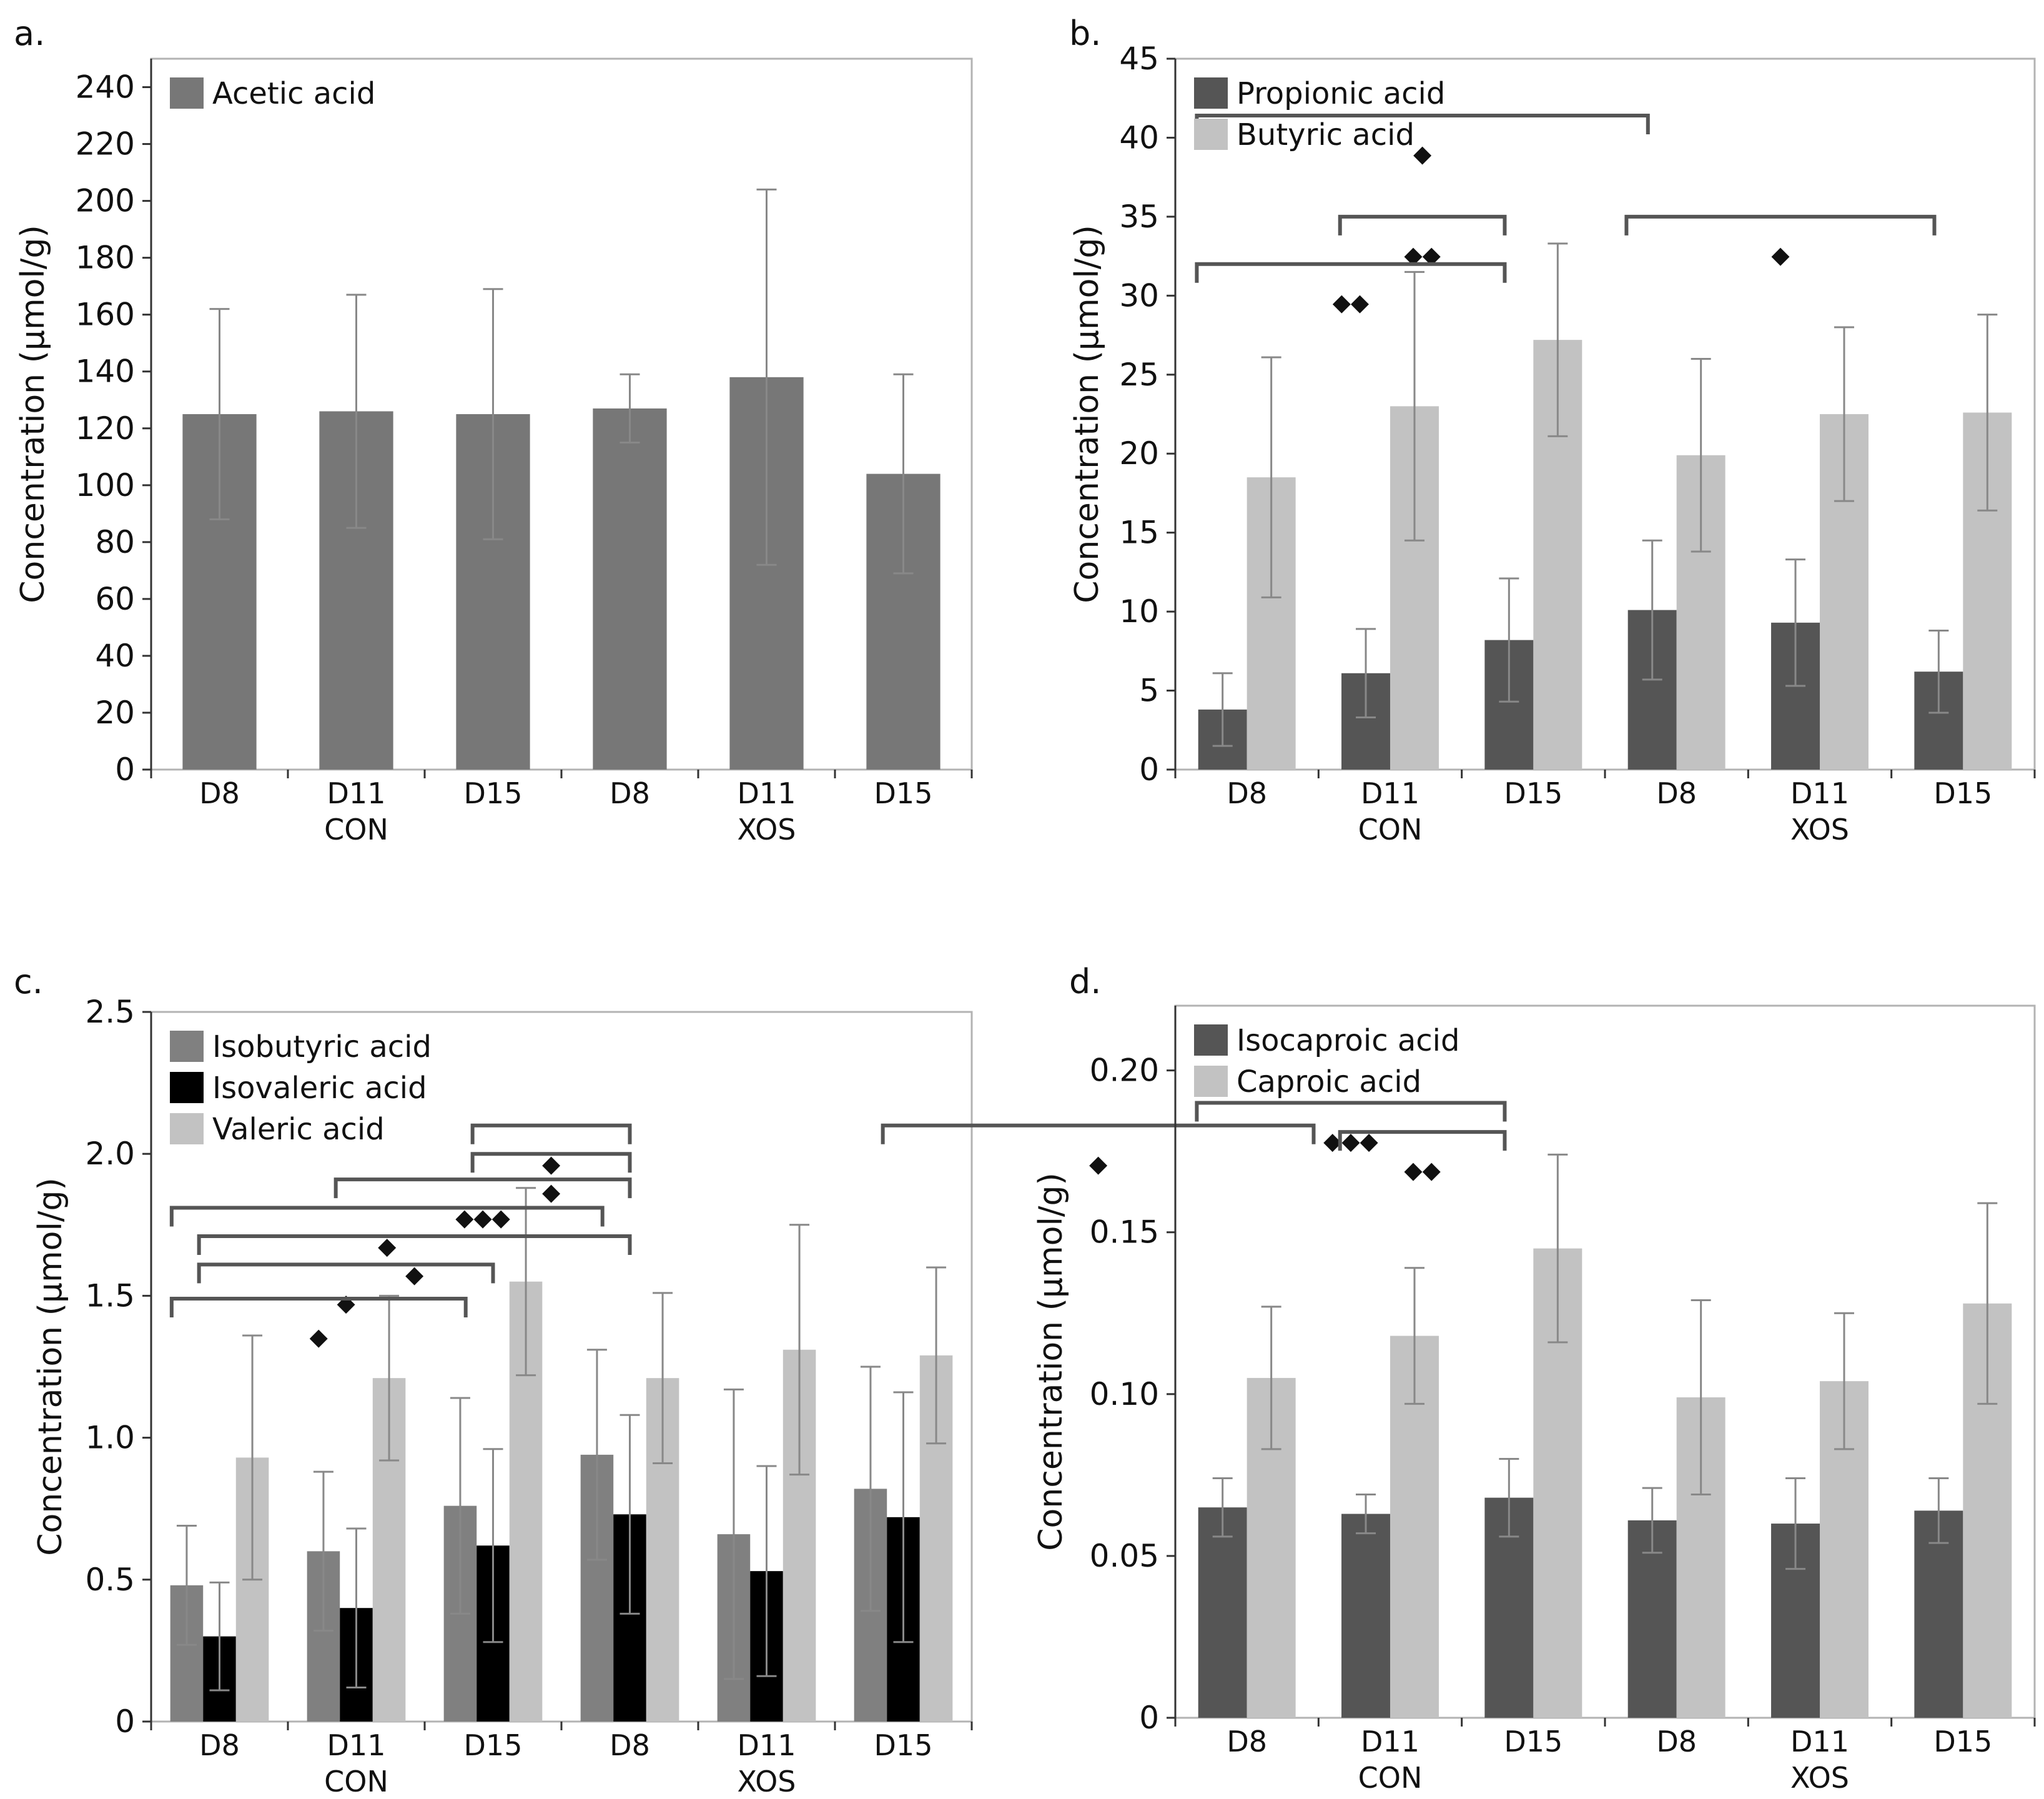 This screenshot has width=2044, height=1799. What do you see at coordinates (1326, 134) in the screenshot?
I see `legend-label: Butyric acid` at bounding box center [1326, 134].